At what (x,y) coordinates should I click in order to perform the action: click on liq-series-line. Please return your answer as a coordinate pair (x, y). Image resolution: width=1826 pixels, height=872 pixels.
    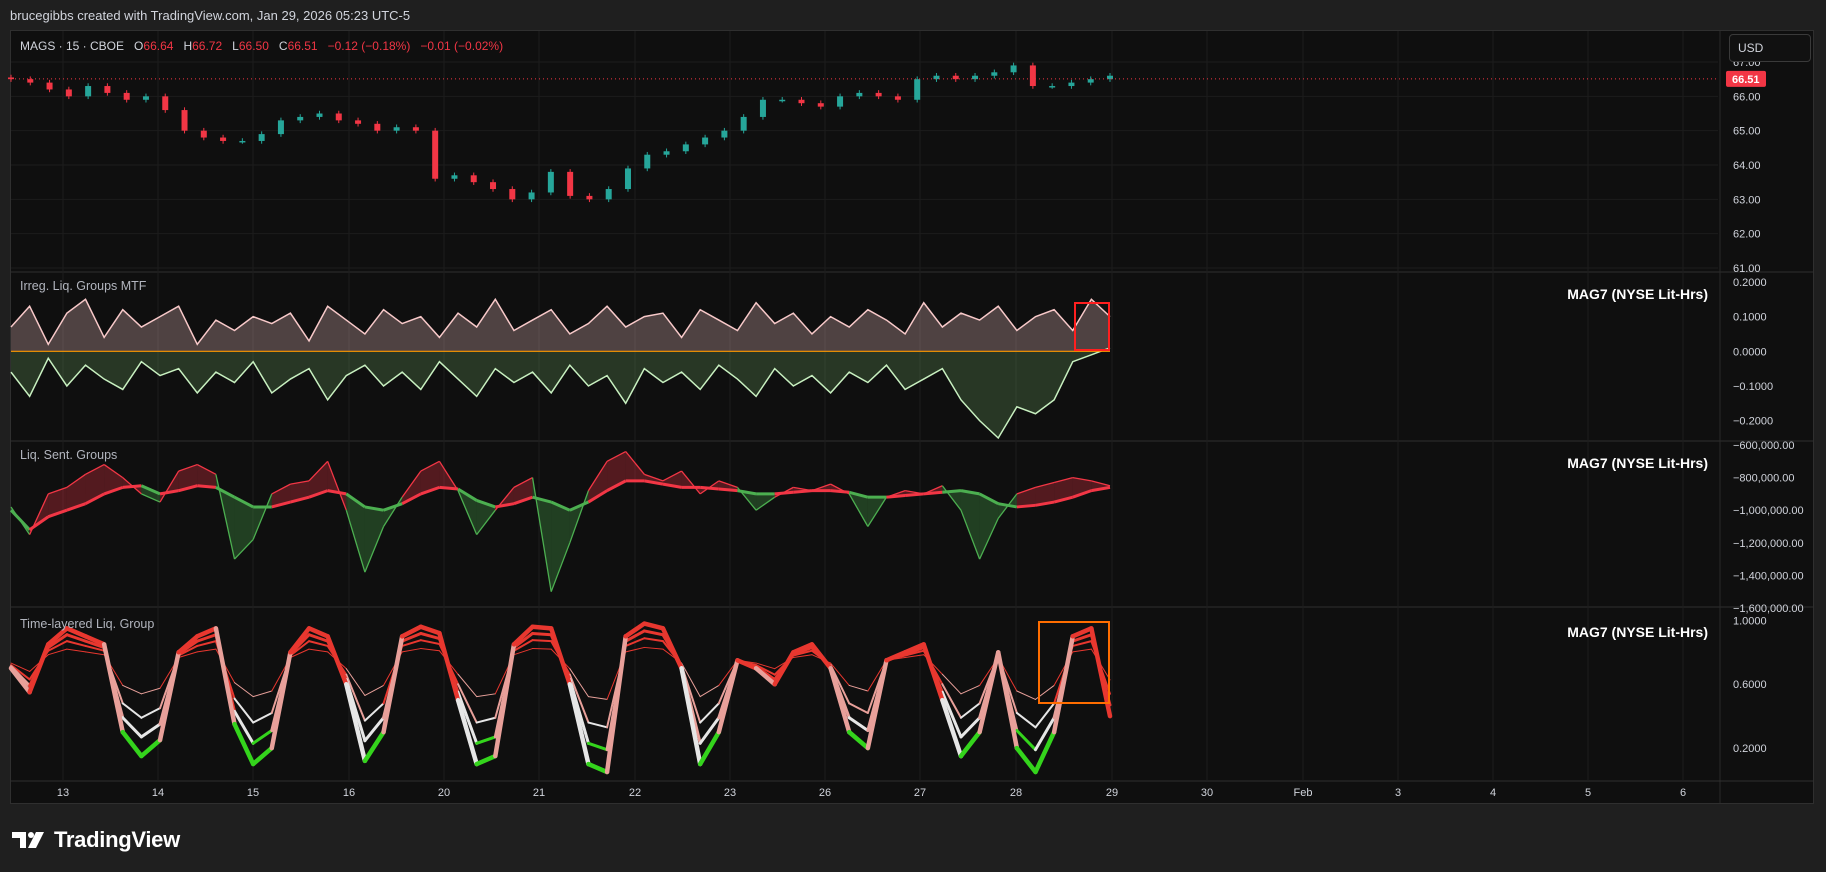
    Looking at the image, I should click on (560, 393).